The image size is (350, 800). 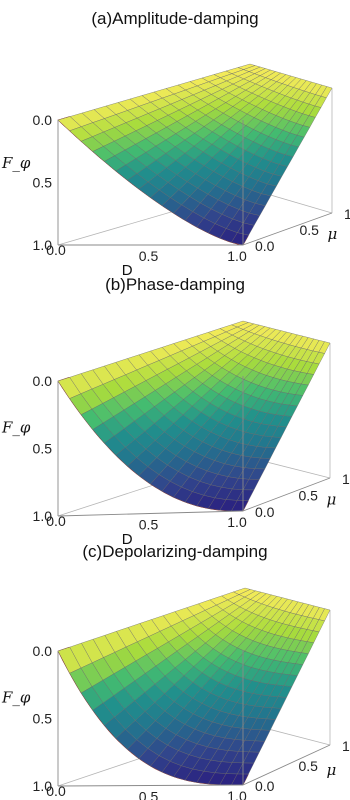 I want to click on panel-title: (a)Amplitude-damping, so click(x=174, y=18).